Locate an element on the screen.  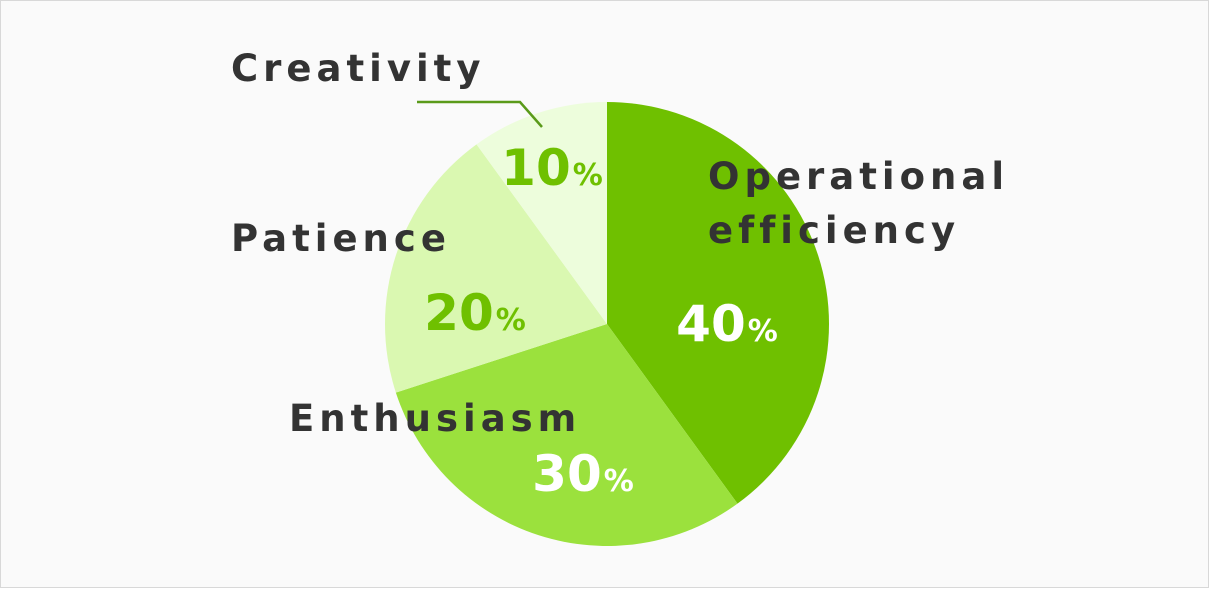
slice-value-number: 10 is located at coordinates (536, 168).